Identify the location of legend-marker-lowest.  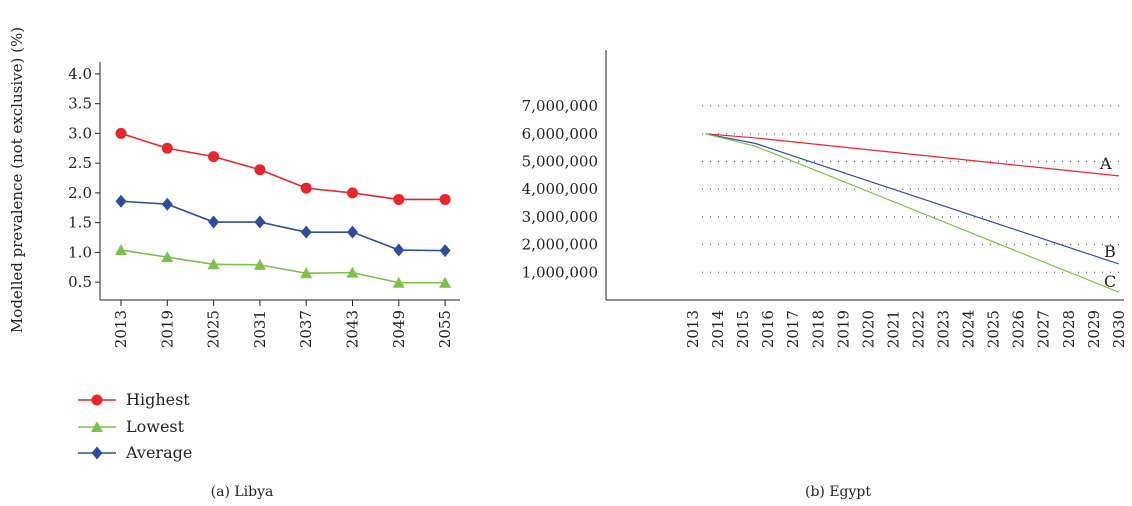
(97, 426).